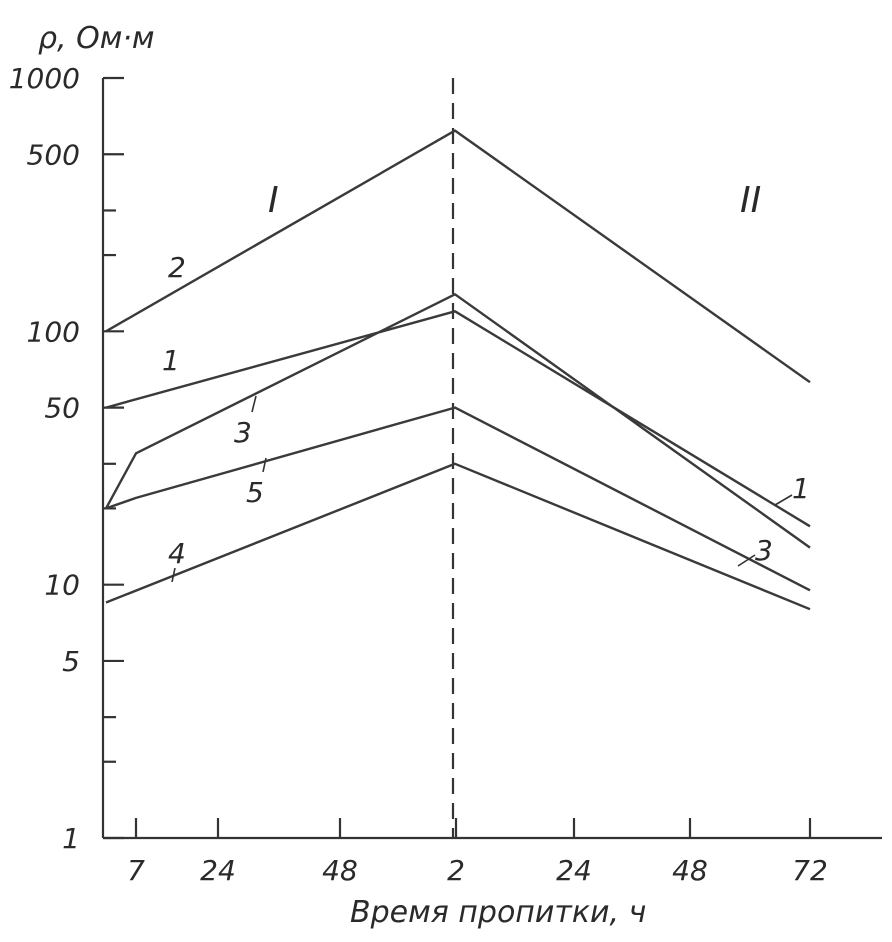  What do you see at coordinates (477, 870) in the screenshot?
I see `x-axis-tick-labels: 7 24 48 2 24 48 72` at bounding box center [477, 870].